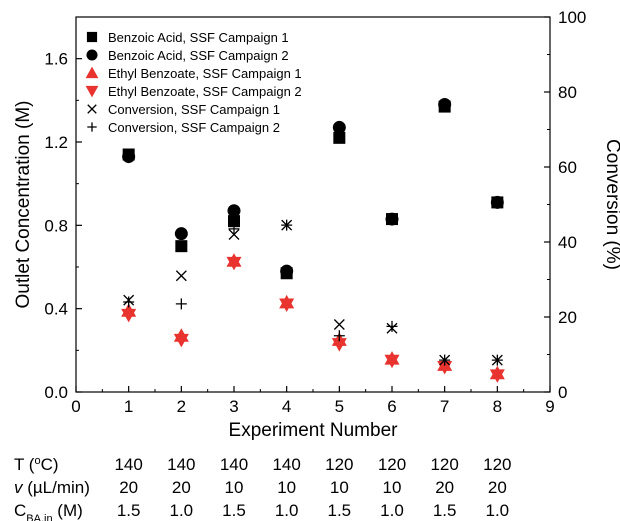 The image size is (620, 521). I want to click on y-tick-label: 1.2, so click(56, 142).